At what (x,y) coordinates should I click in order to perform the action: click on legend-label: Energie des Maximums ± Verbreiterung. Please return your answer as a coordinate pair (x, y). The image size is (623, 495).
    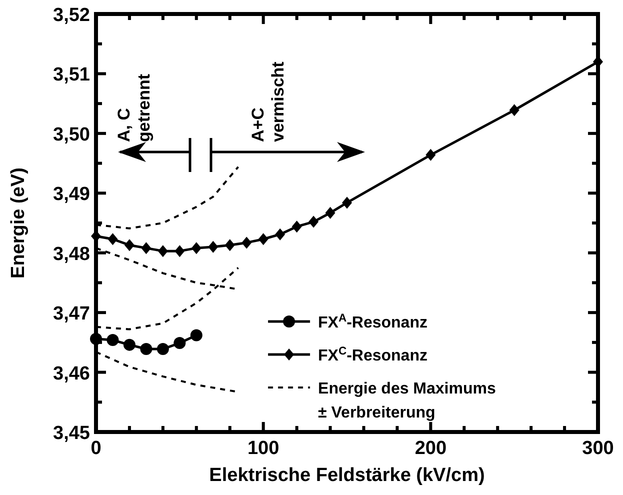
    Looking at the image, I should click on (407, 401).